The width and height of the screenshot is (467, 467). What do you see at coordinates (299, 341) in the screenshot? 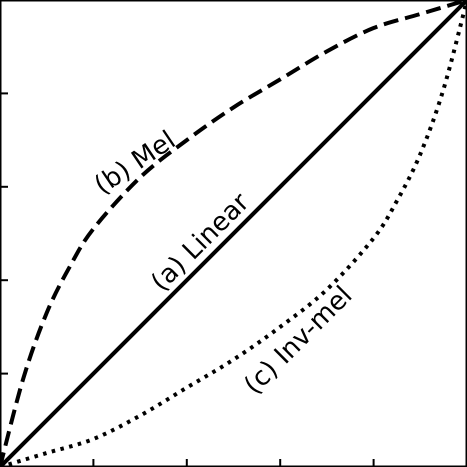
I see `curve-label-c-inv-mel: (c) Inv-mel` at bounding box center [299, 341].